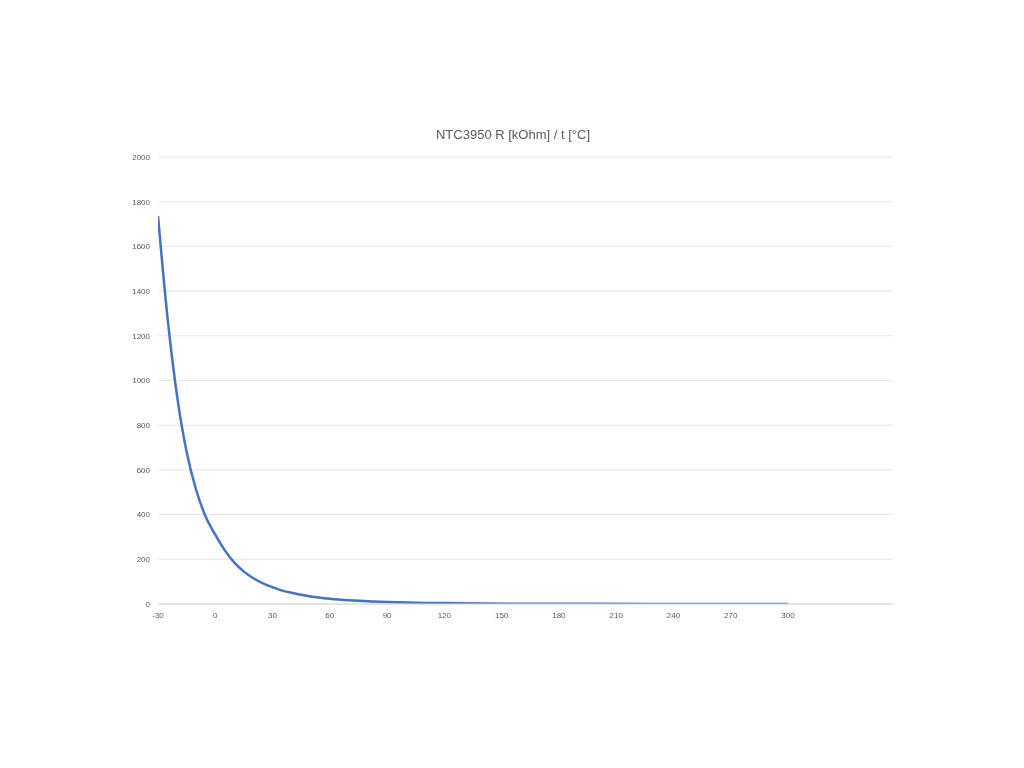  What do you see at coordinates (143, 515) in the screenshot?
I see `y-tick-label: 400` at bounding box center [143, 515].